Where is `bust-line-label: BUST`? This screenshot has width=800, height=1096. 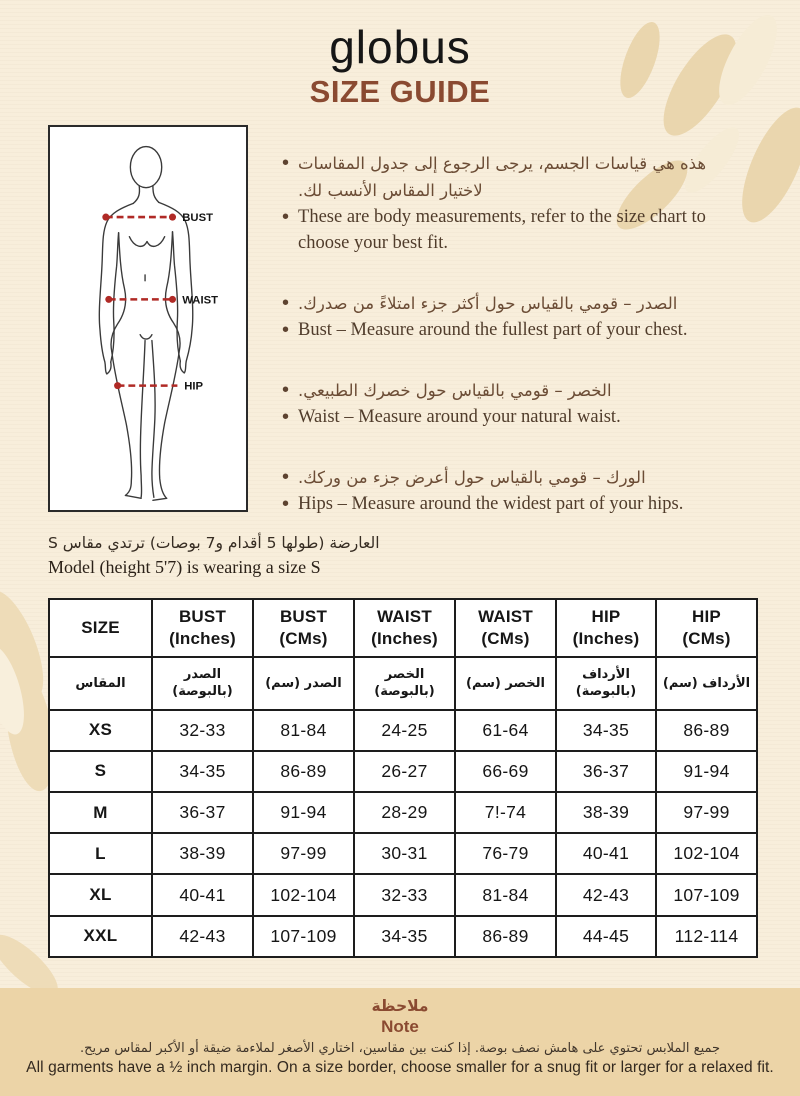
bust-line-label: BUST is located at coordinates (197, 218).